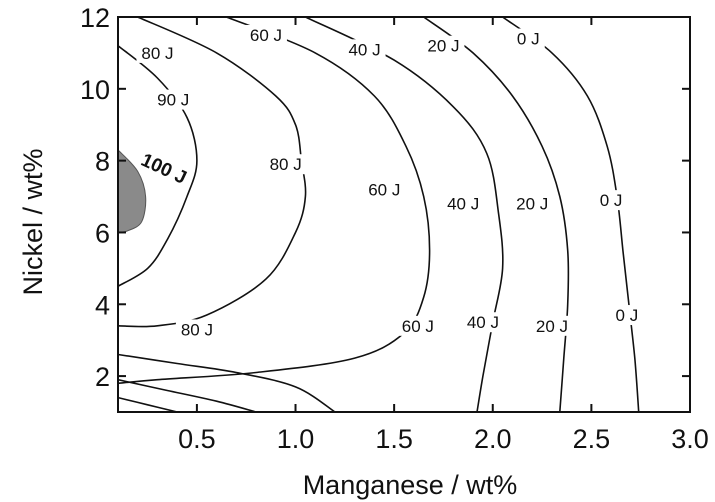 The height and width of the screenshot is (502, 715). What do you see at coordinates (690, 439) in the screenshot?
I see `x-tick-label: 3.0` at bounding box center [690, 439].